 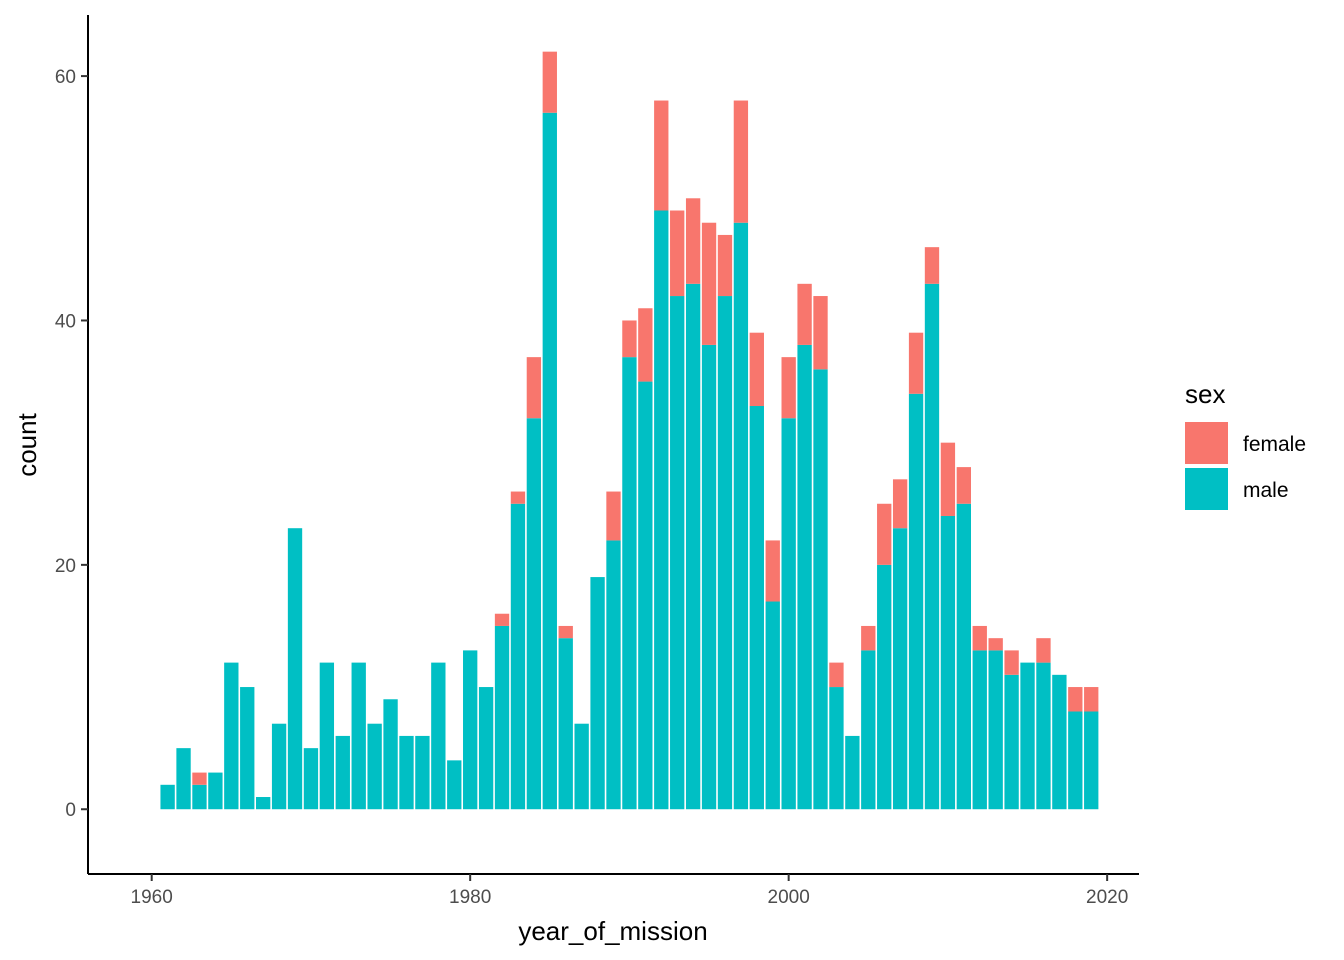 What do you see at coordinates (725, 265) in the screenshot?
I see `bar-female-1996` at bounding box center [725, 265].